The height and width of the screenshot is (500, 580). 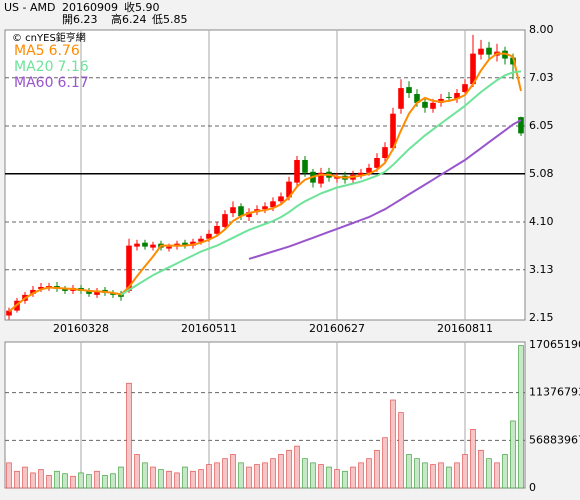 What do you see at coordinates (129, 19) in the screenshot?
I see `high-price: 高6.24` at bounding box center [129, 19].